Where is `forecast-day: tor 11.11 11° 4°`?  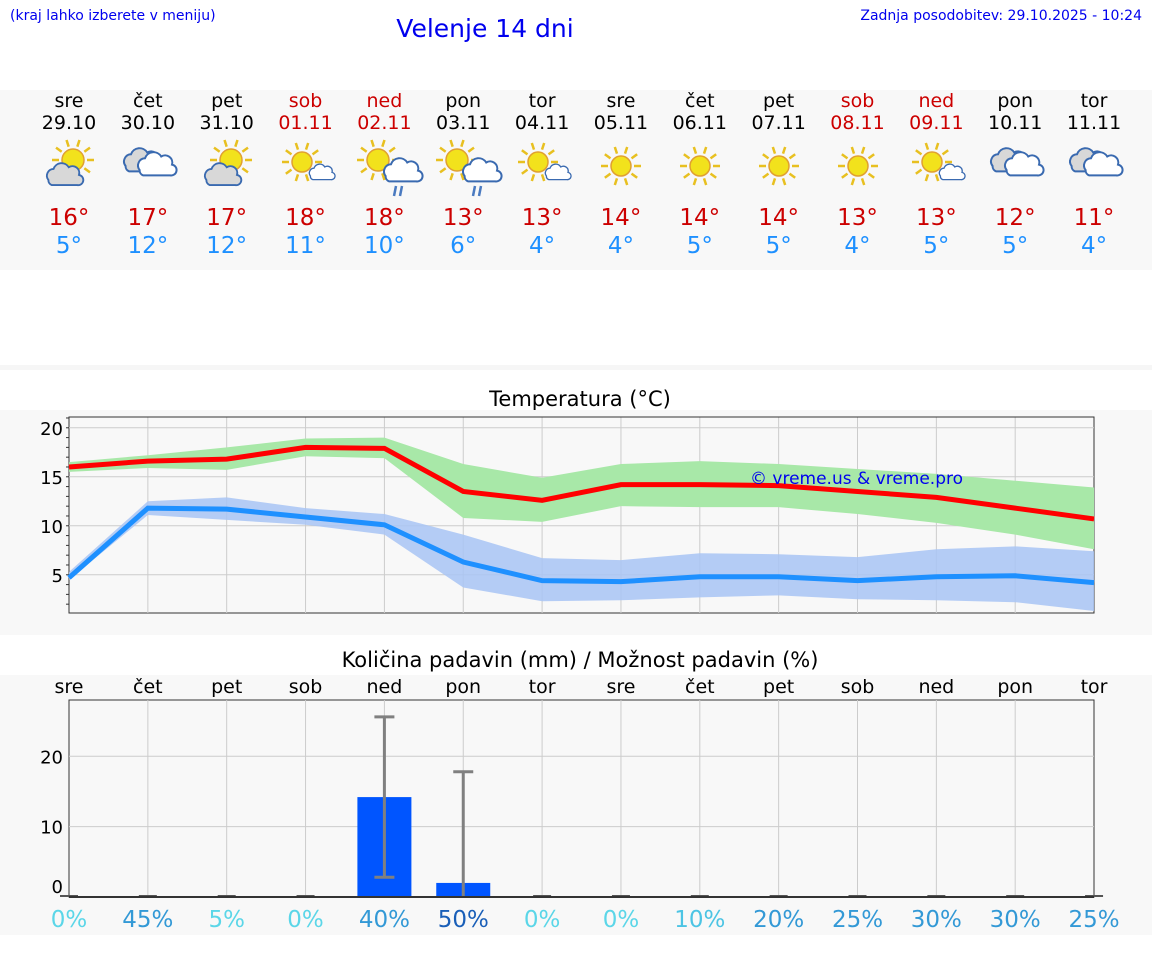 forecast-day: tor 11.11 11° 4° is located at coordinates (1094, 175).